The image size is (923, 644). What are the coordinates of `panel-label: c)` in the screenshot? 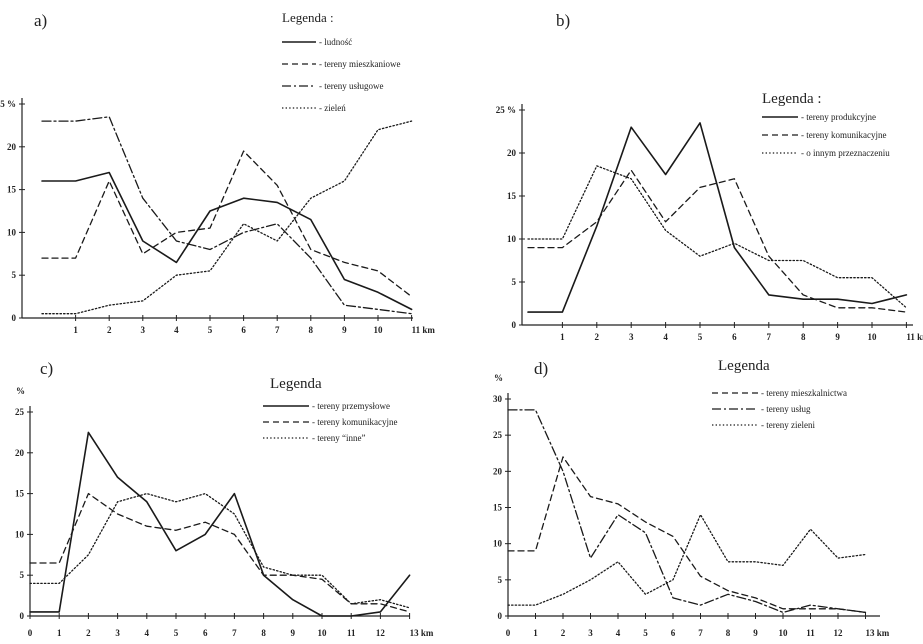 It's located at (46, 368).